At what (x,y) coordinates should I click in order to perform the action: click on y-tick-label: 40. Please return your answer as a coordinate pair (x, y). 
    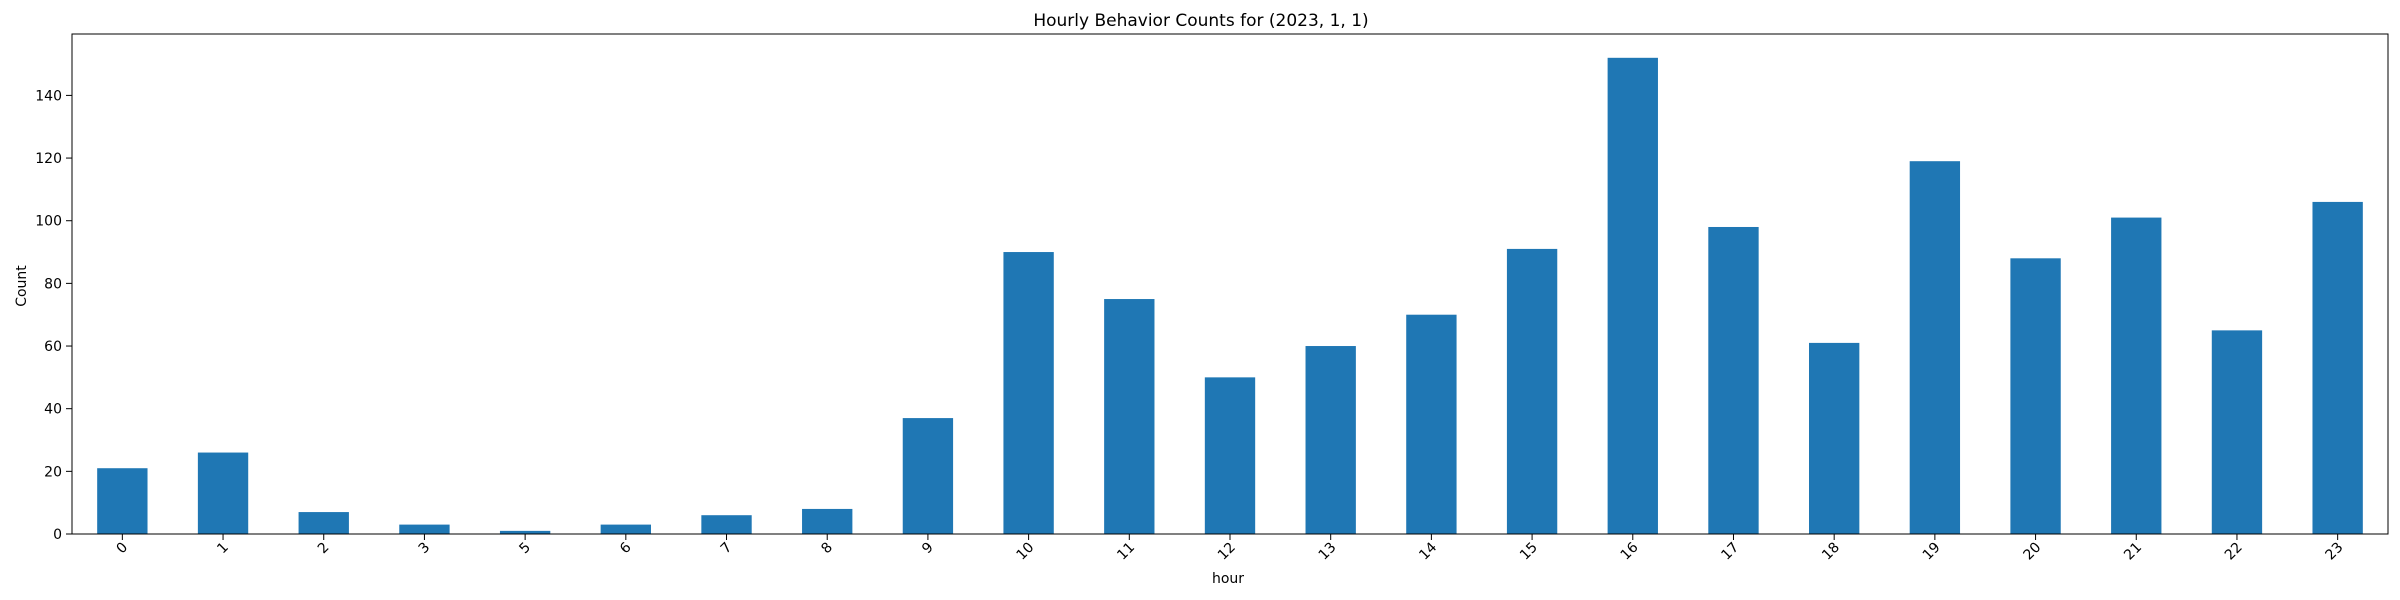
    Looking at the image, I should click on (53, 410).